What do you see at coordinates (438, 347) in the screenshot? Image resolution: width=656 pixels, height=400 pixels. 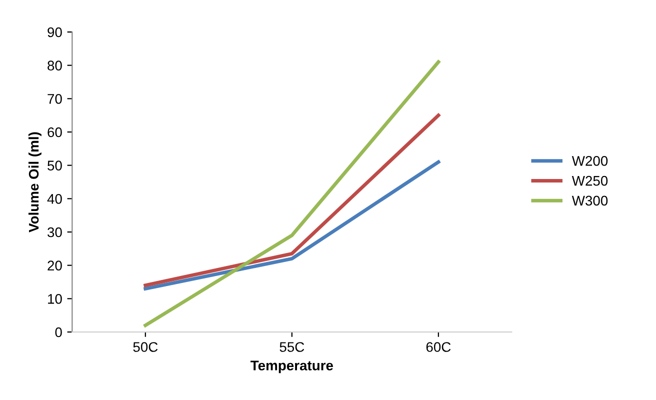 I see `x-tick-label: 60C` at bounding box center [438, 347].